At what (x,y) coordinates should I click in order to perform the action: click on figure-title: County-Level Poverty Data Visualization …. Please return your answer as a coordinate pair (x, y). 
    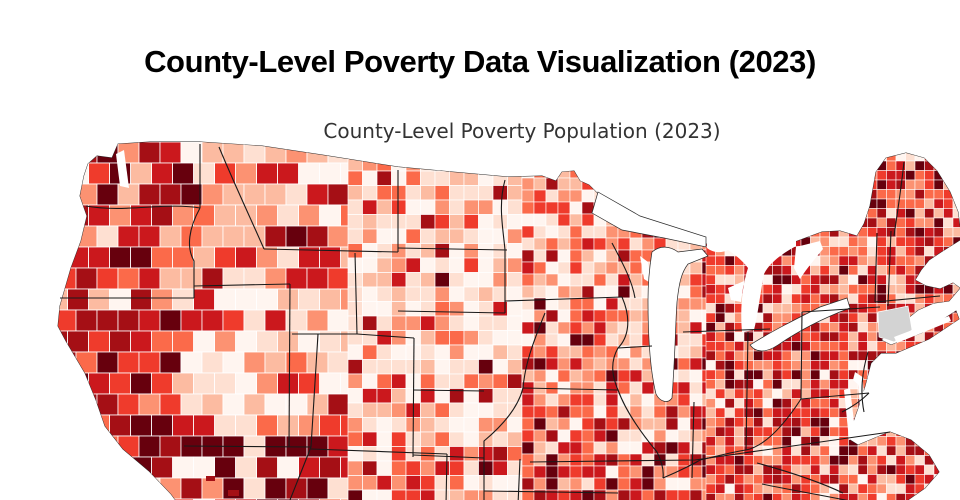
    Looking at the image, I should click on (480, 61).